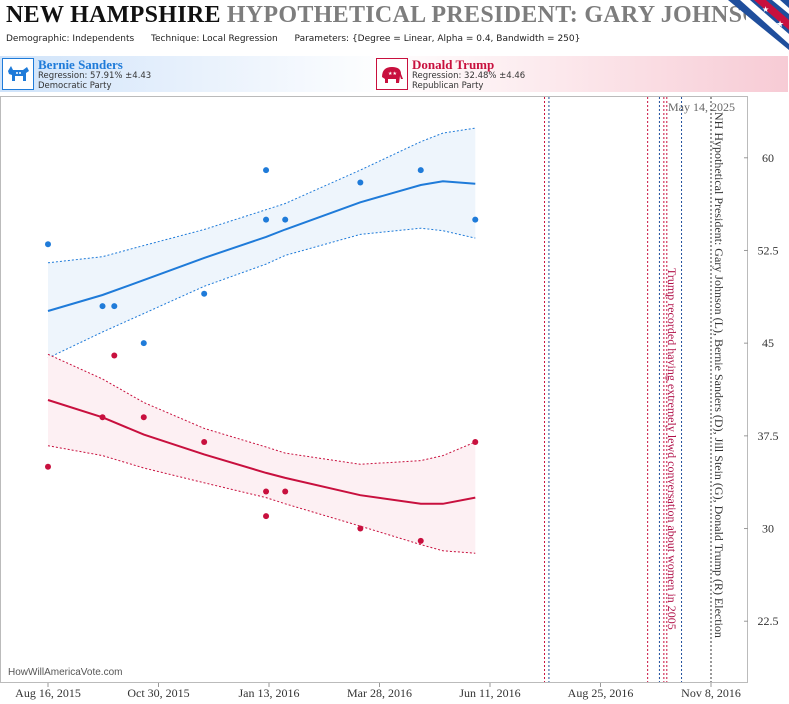 The image size is (789, 704). Describe the element at coordinates (601, 693) in the screenshot. I see `x-tick-label: Aug 25, 2016` at that location.